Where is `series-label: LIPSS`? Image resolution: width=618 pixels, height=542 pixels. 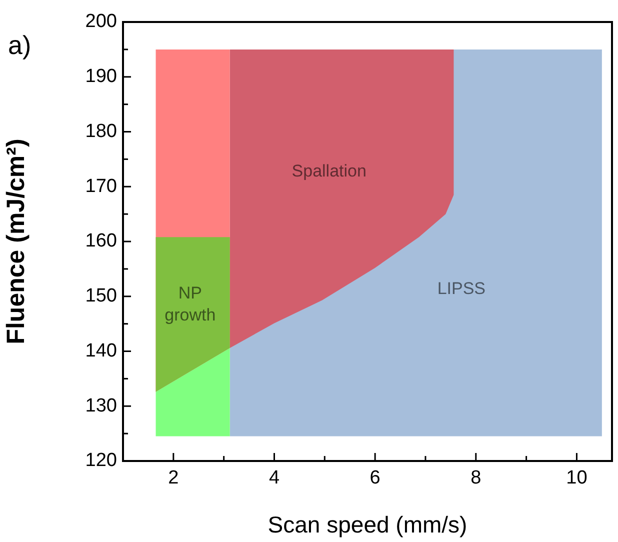
series-label: LIPSS is located at coordinates (461, 288).